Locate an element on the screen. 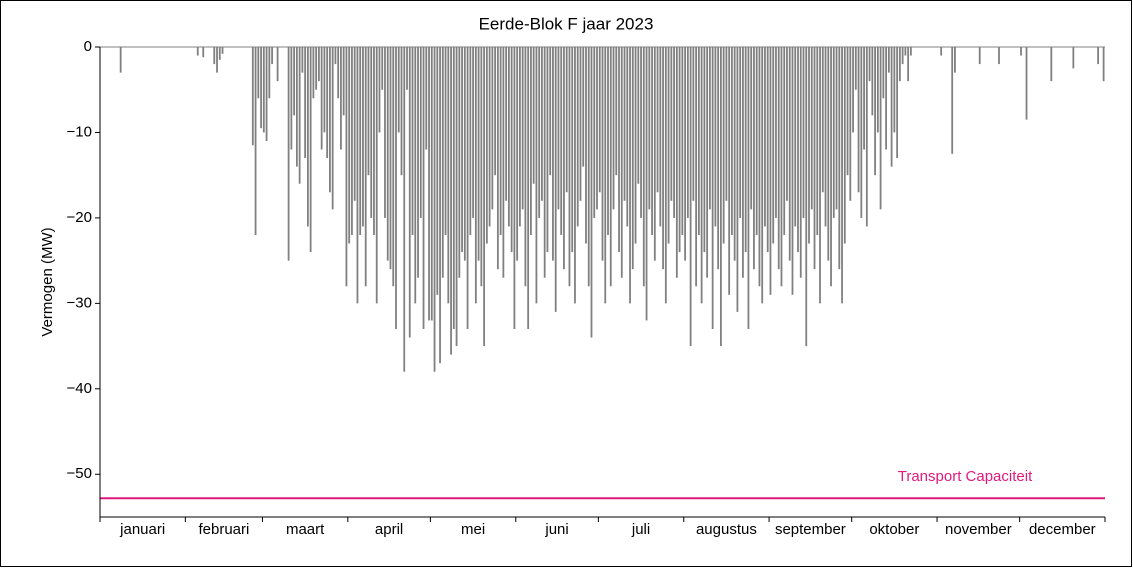 Image resolution: width=1133 pixels, height=572 pixels. x-tick-label: september is located at coordinates (810, 529).